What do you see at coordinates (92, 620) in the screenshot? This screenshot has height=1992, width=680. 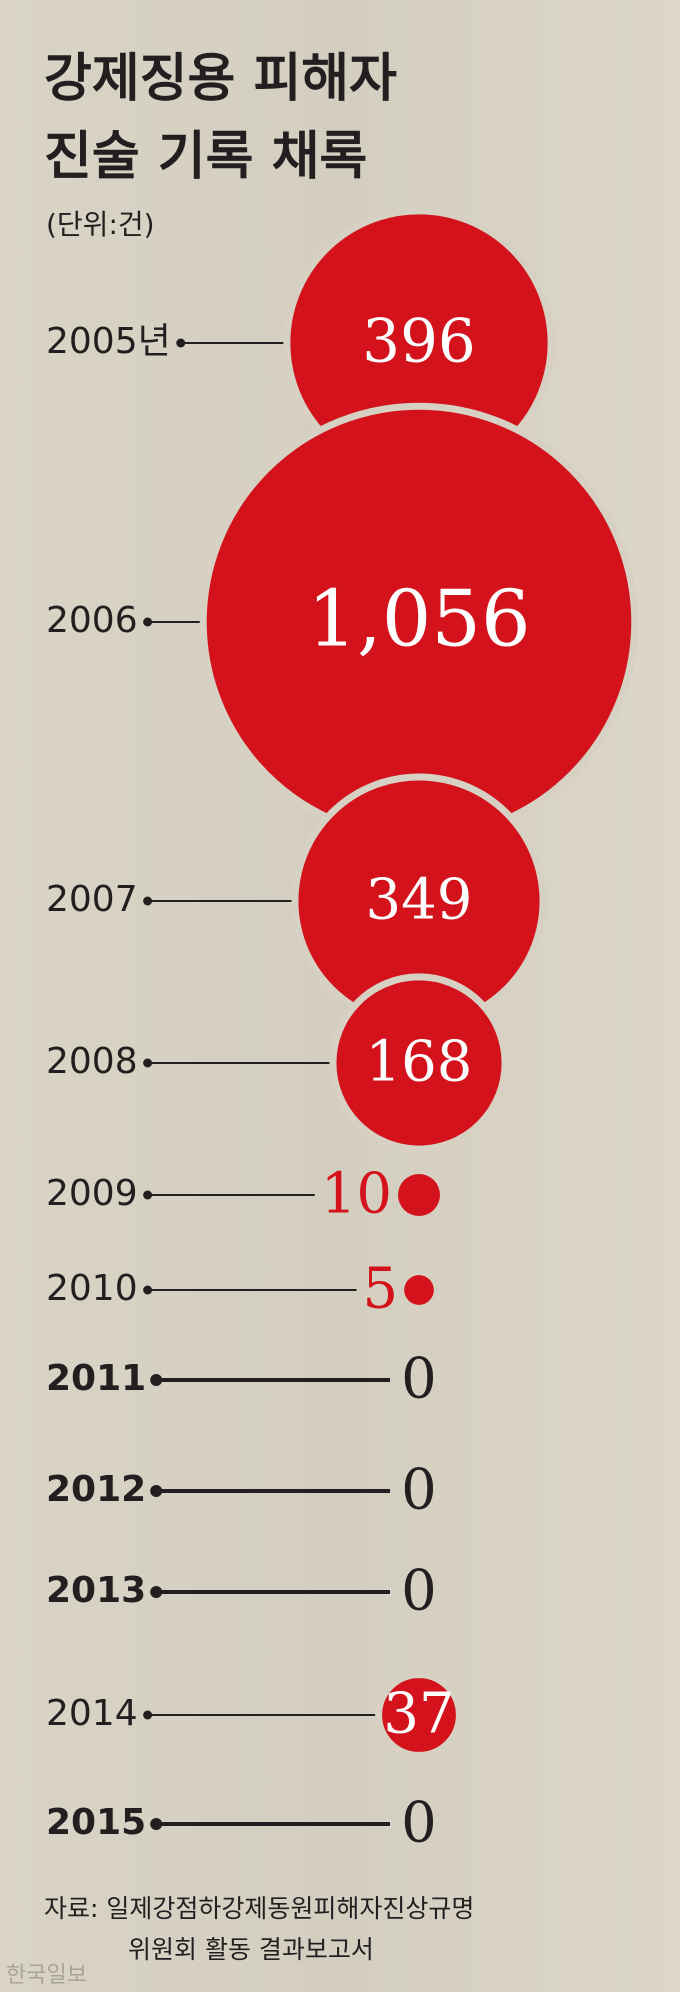 I see `year-label: 2006` at bounding box center [92, 620].